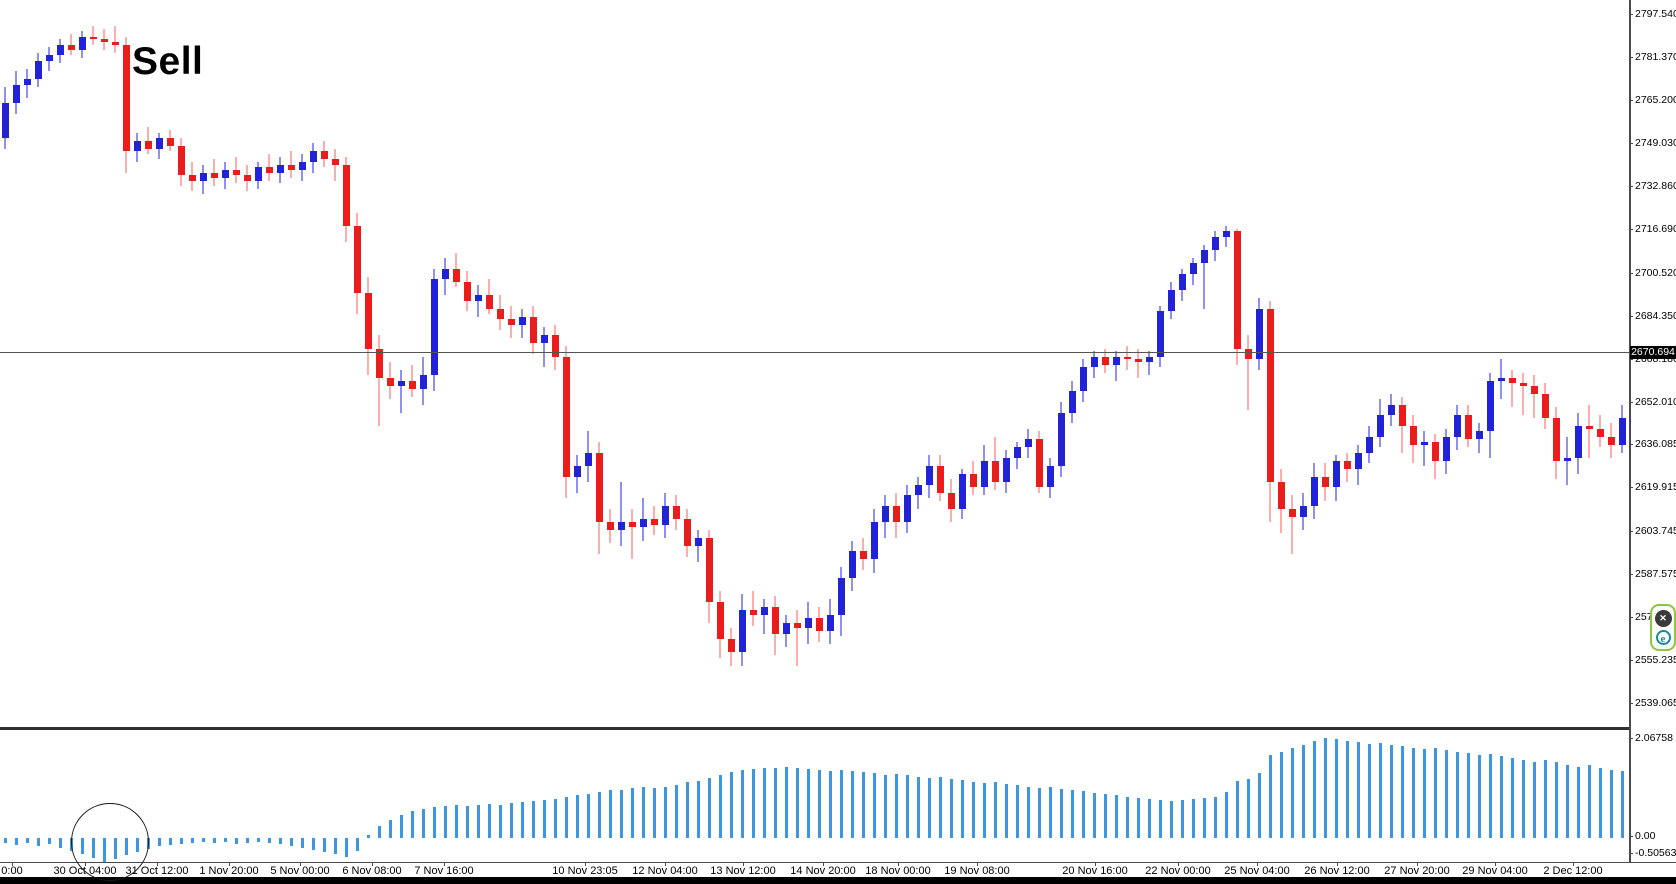 This screenshot has height=884, width=1676. I want to click on price-tick-label: 2603.745, so click(1655, 531).